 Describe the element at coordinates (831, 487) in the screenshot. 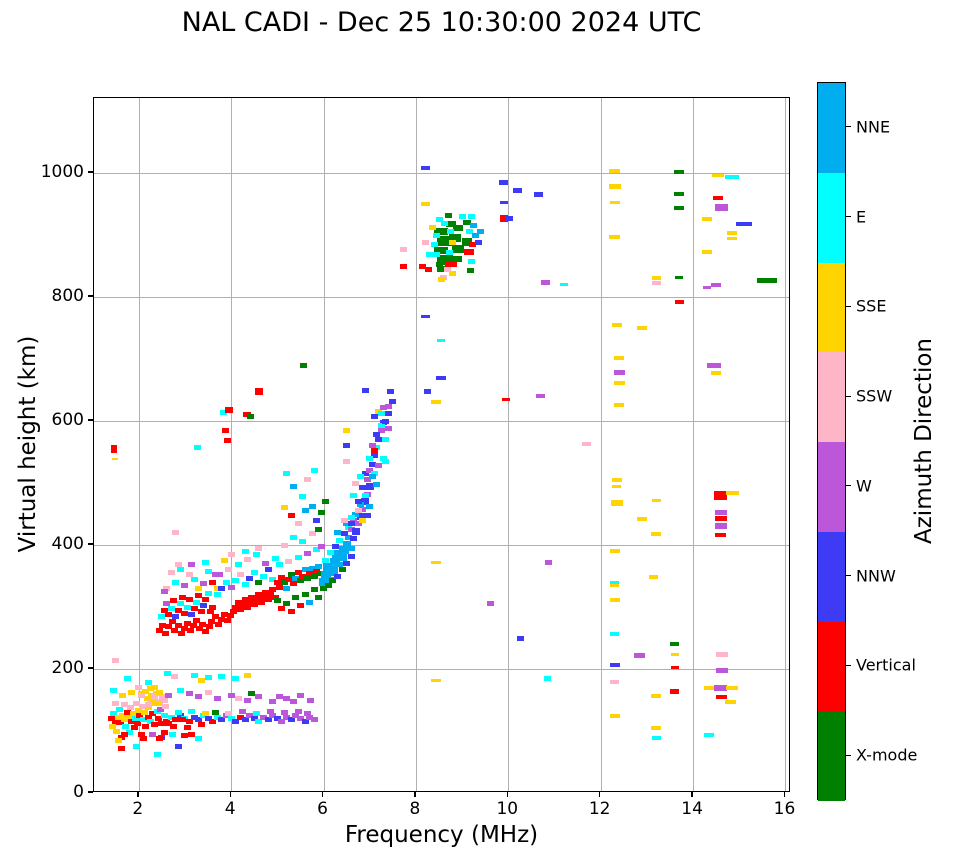

I see `colorbar-segment-w` at that location.